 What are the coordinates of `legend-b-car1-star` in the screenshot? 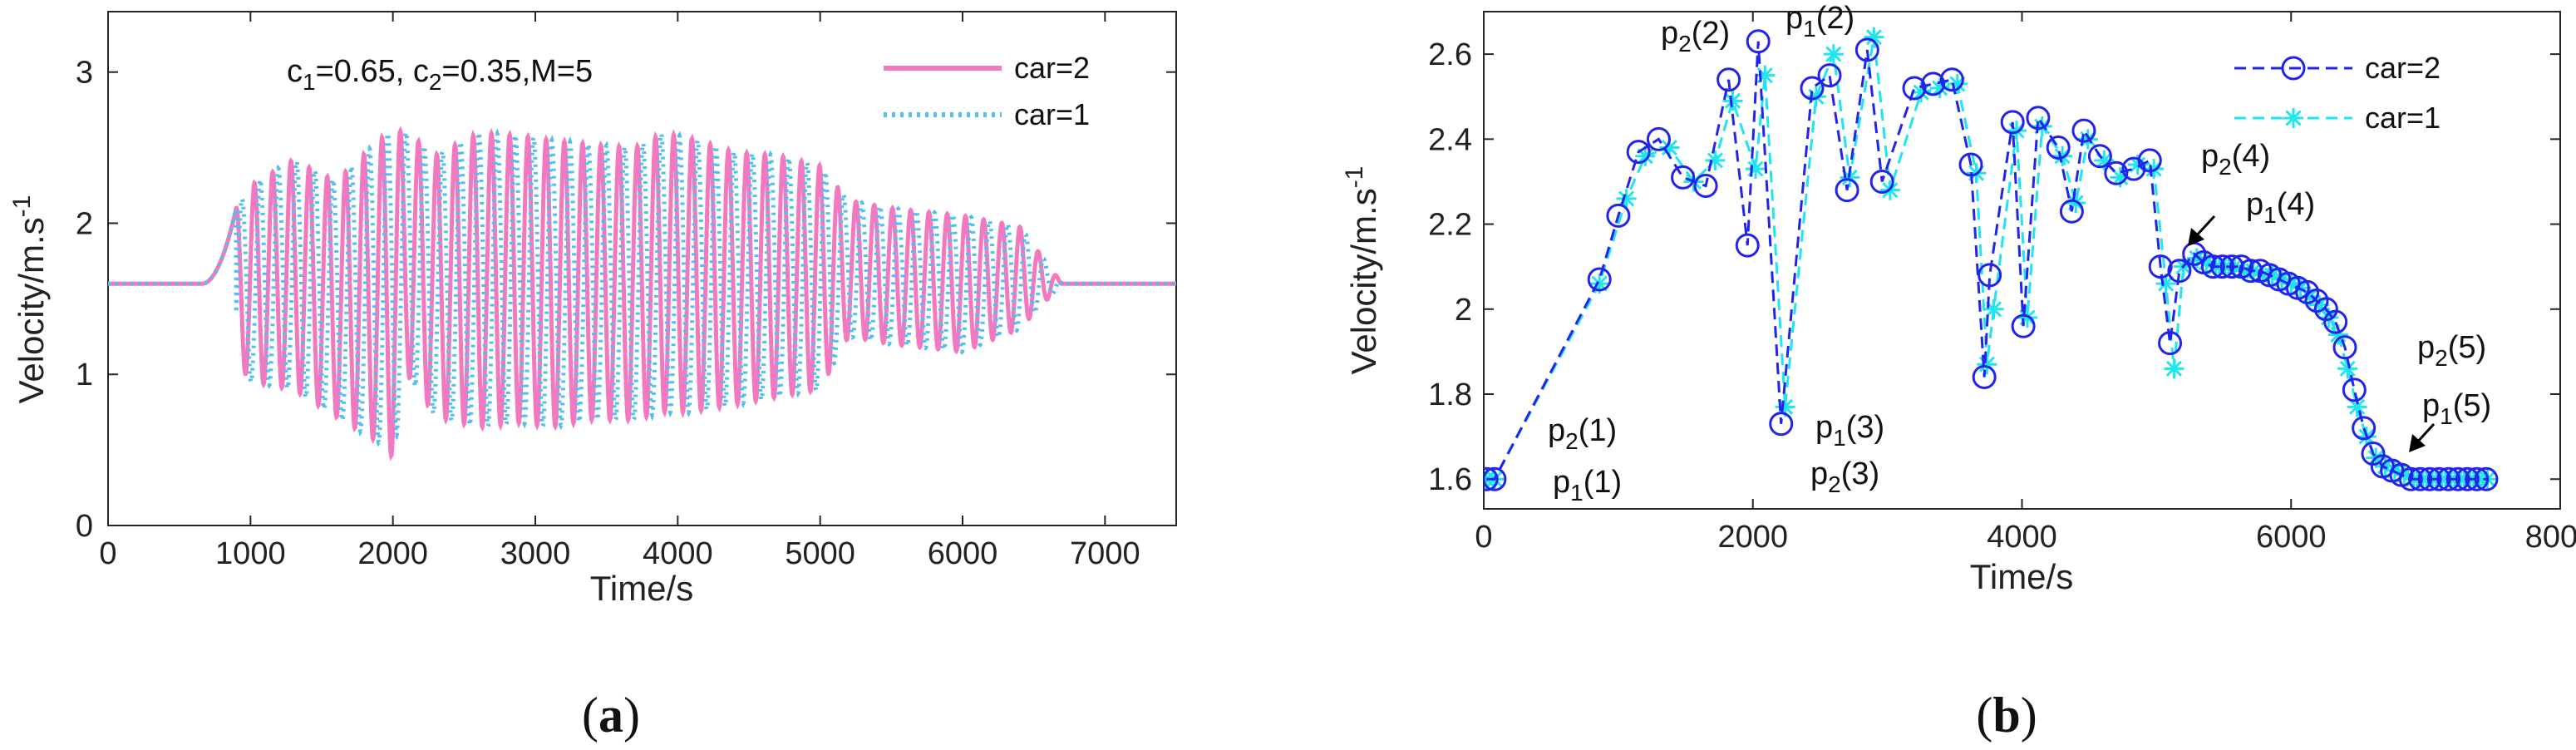 It's located at (2293, 118).